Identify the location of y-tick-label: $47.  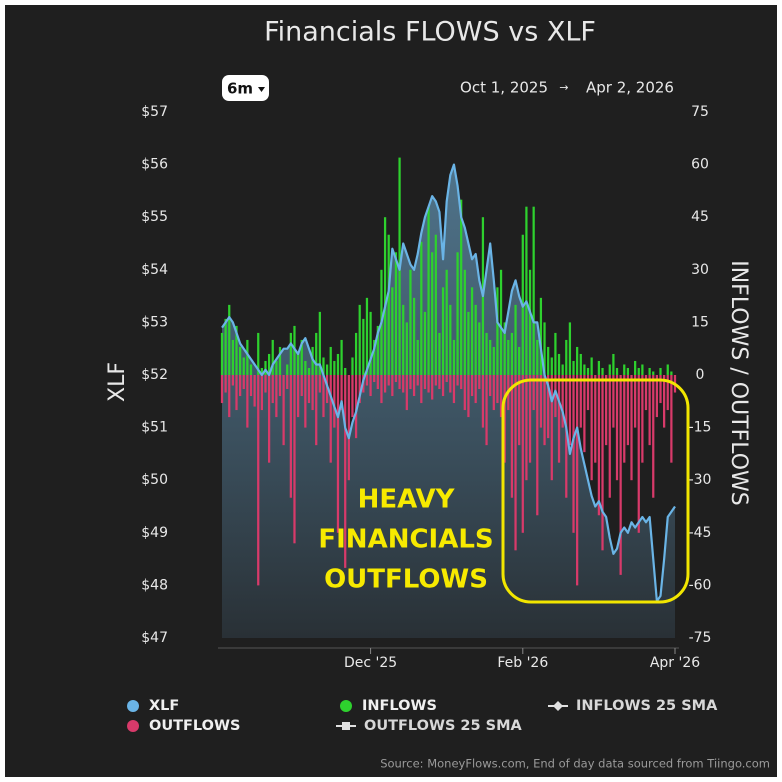
(154, 638).